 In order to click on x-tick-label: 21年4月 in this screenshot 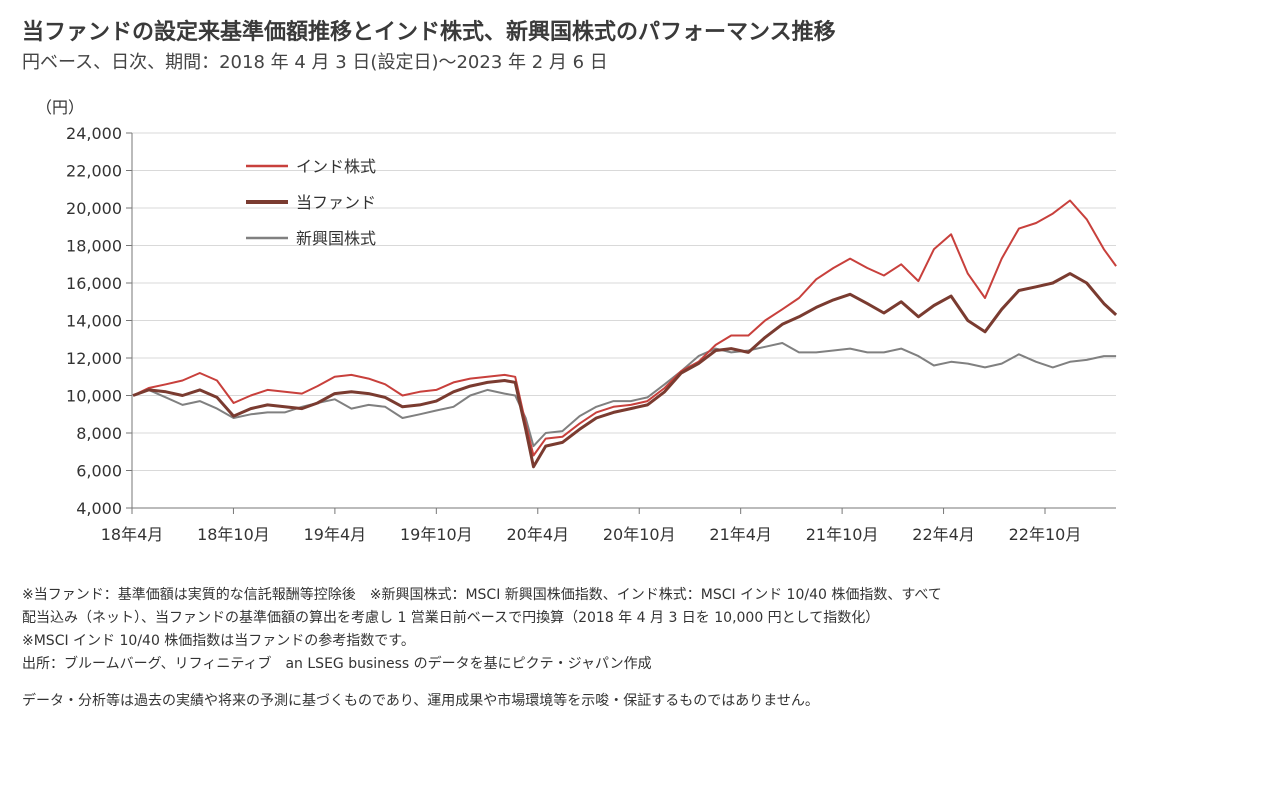, I will do `click(740, 534)`.